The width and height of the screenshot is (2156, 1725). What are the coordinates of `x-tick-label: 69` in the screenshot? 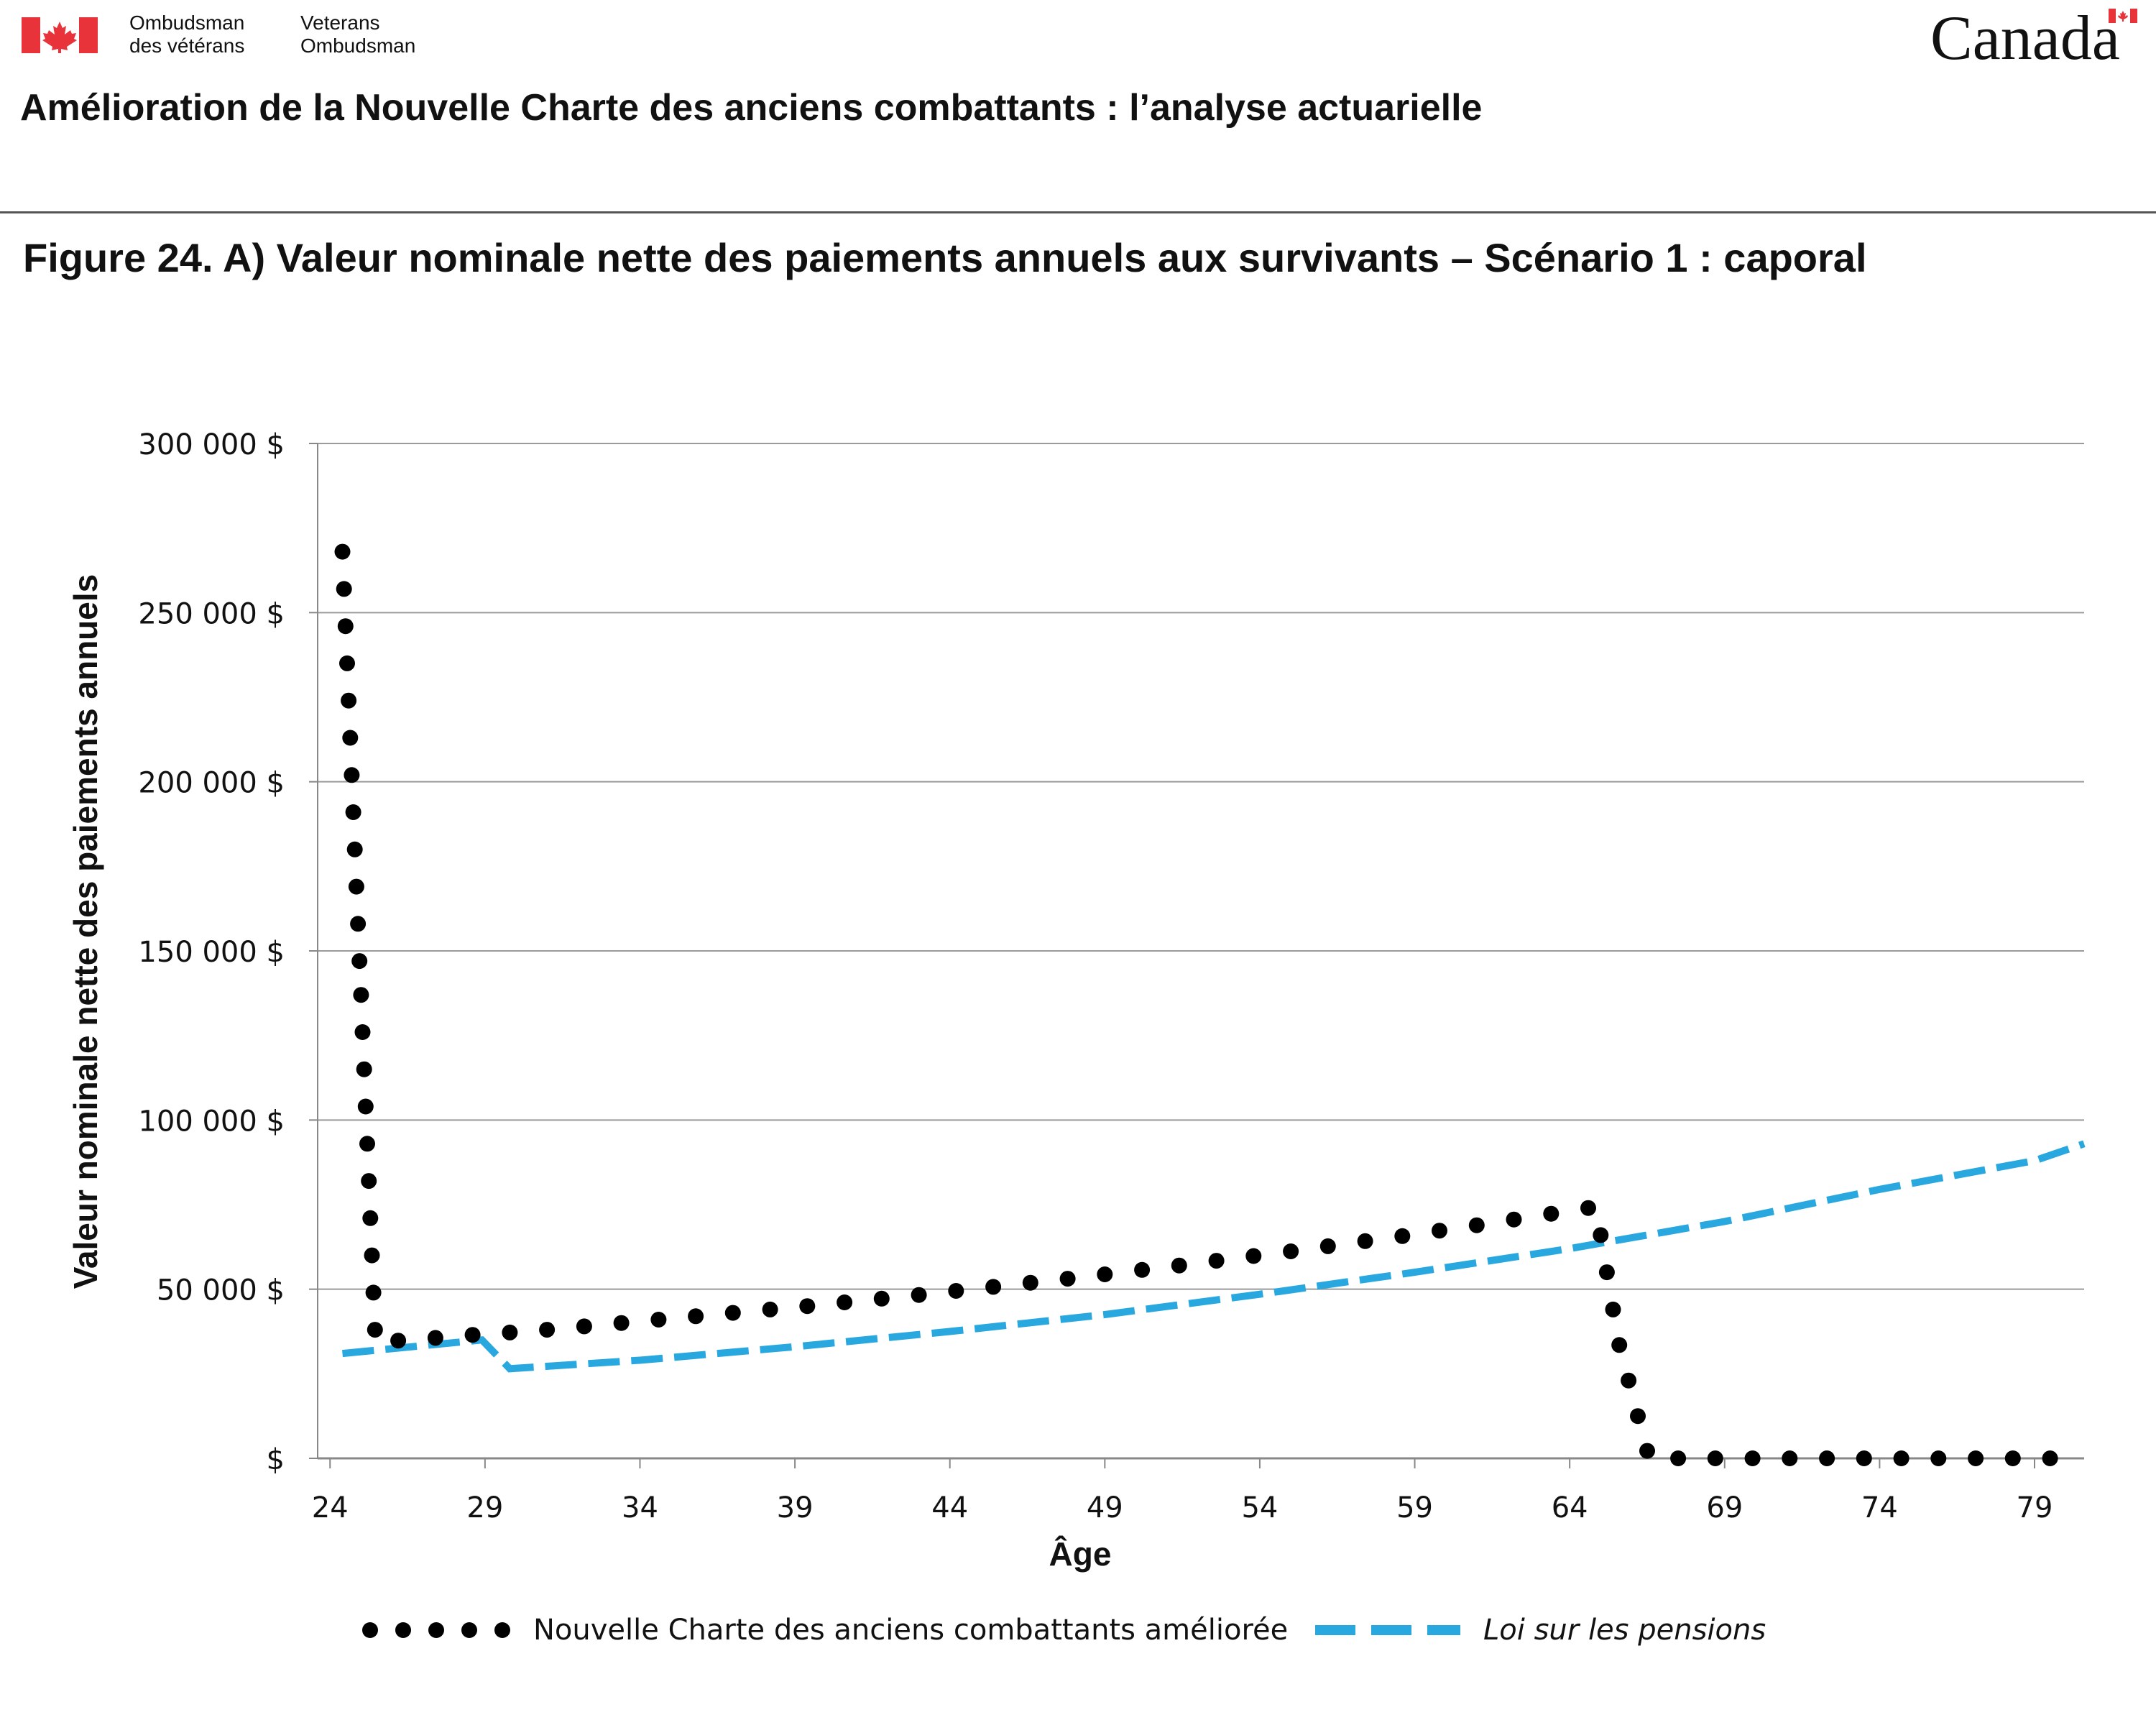 It's located at (1725, 1507).